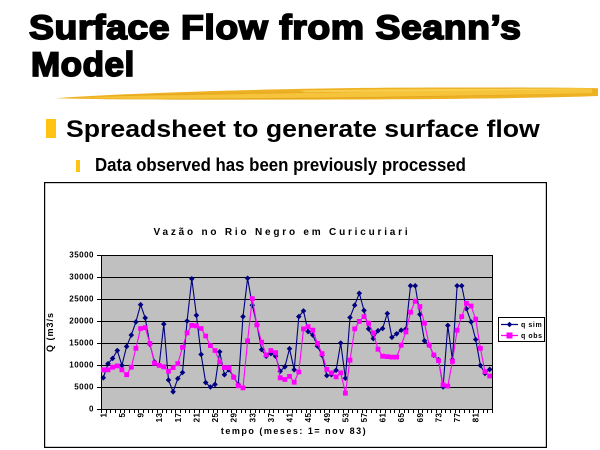 This screenshot has width=600, height=450. What do you see at coordinates (282, 232) in the screenshot?
I see `svg-text:Vazão no Rio Negro em Curicuri: Vazão no Rio Negro em Curicuriari` at bounding box center [282, 232].